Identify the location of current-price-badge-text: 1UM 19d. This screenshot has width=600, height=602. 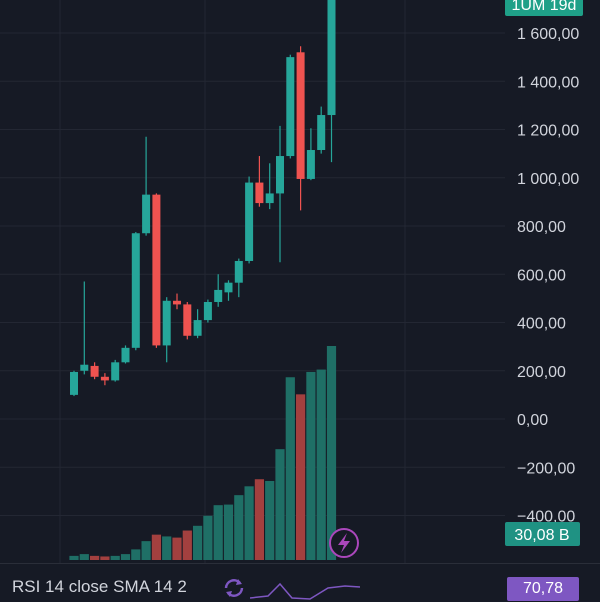
(544, 7).